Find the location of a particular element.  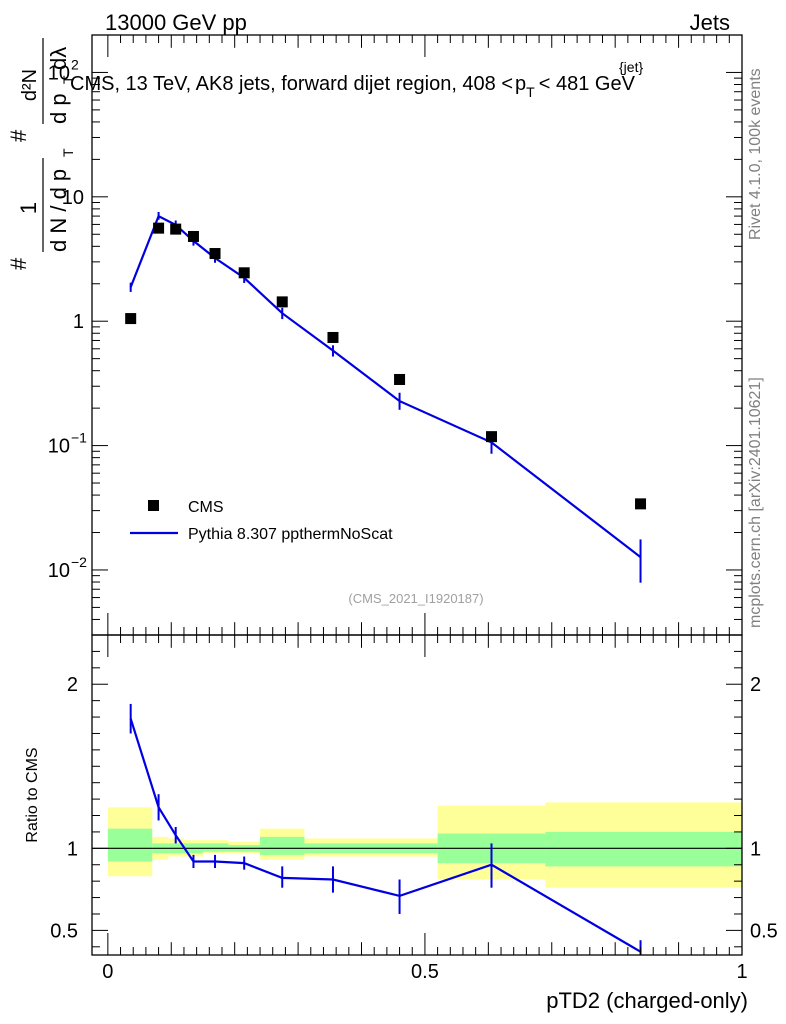

side-site-label: mcplots.cern.ch [arXiv:2401.10621] is located at coordinates (755, 502).